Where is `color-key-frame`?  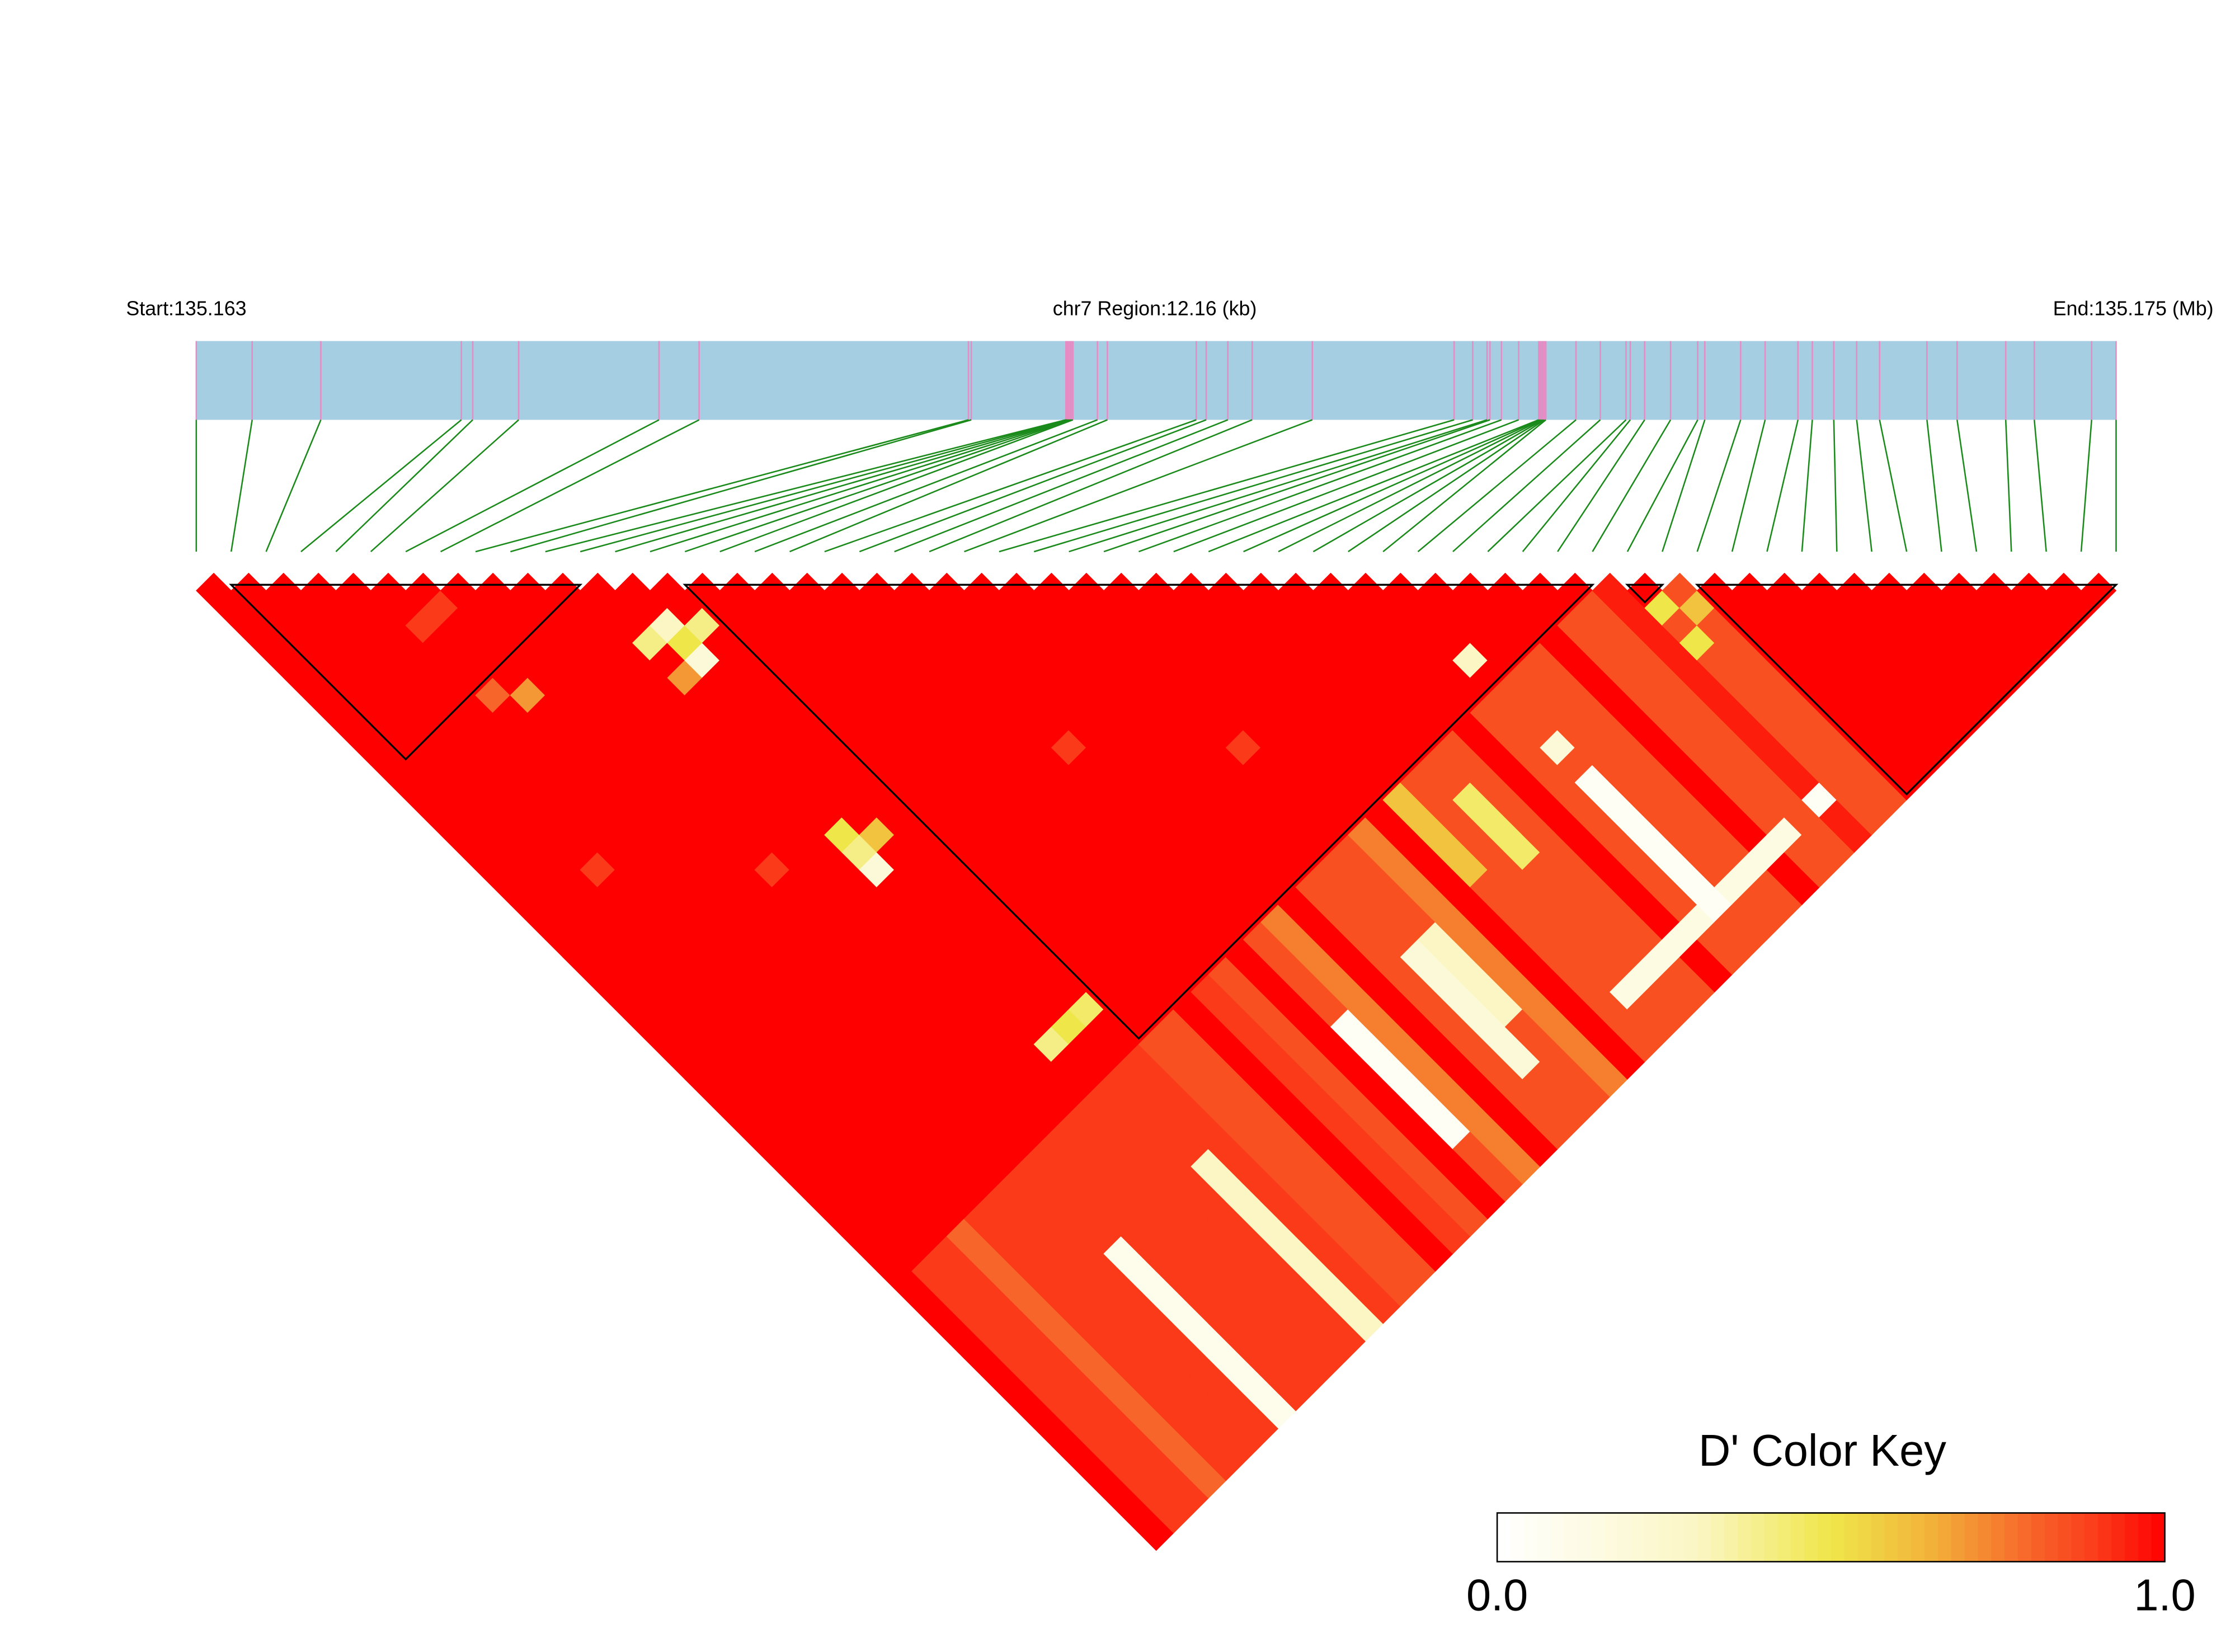
color-key-frame is located at coordinates (1831, 1537).